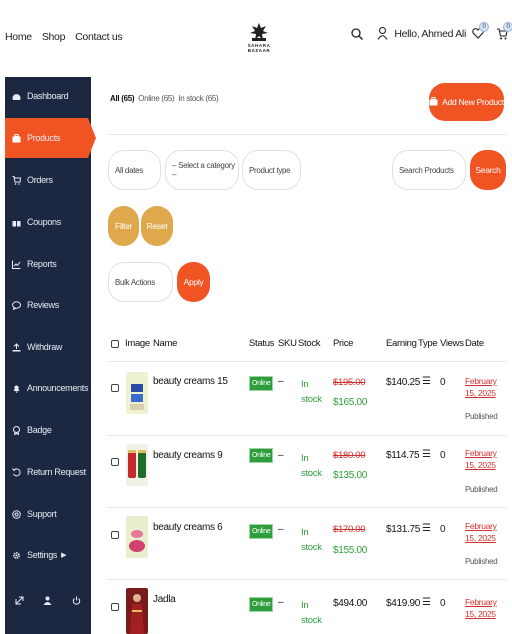  Describe the element at coordinates (48, 388) in the screenshot. I see `sidebar-item-announcements: Announcements` at that location.